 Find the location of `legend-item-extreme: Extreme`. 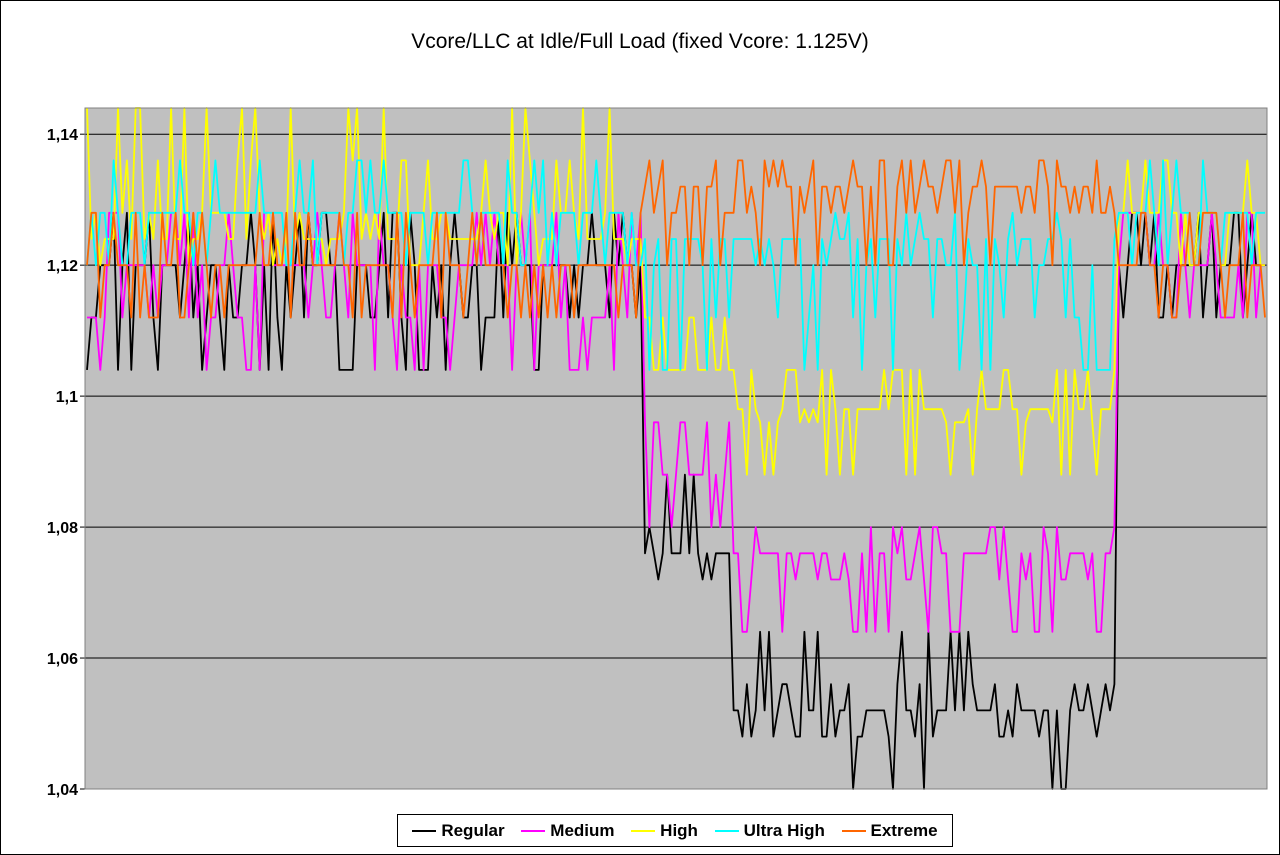

legend-item-extreme: Extreme is located at coordinates (889, 830).